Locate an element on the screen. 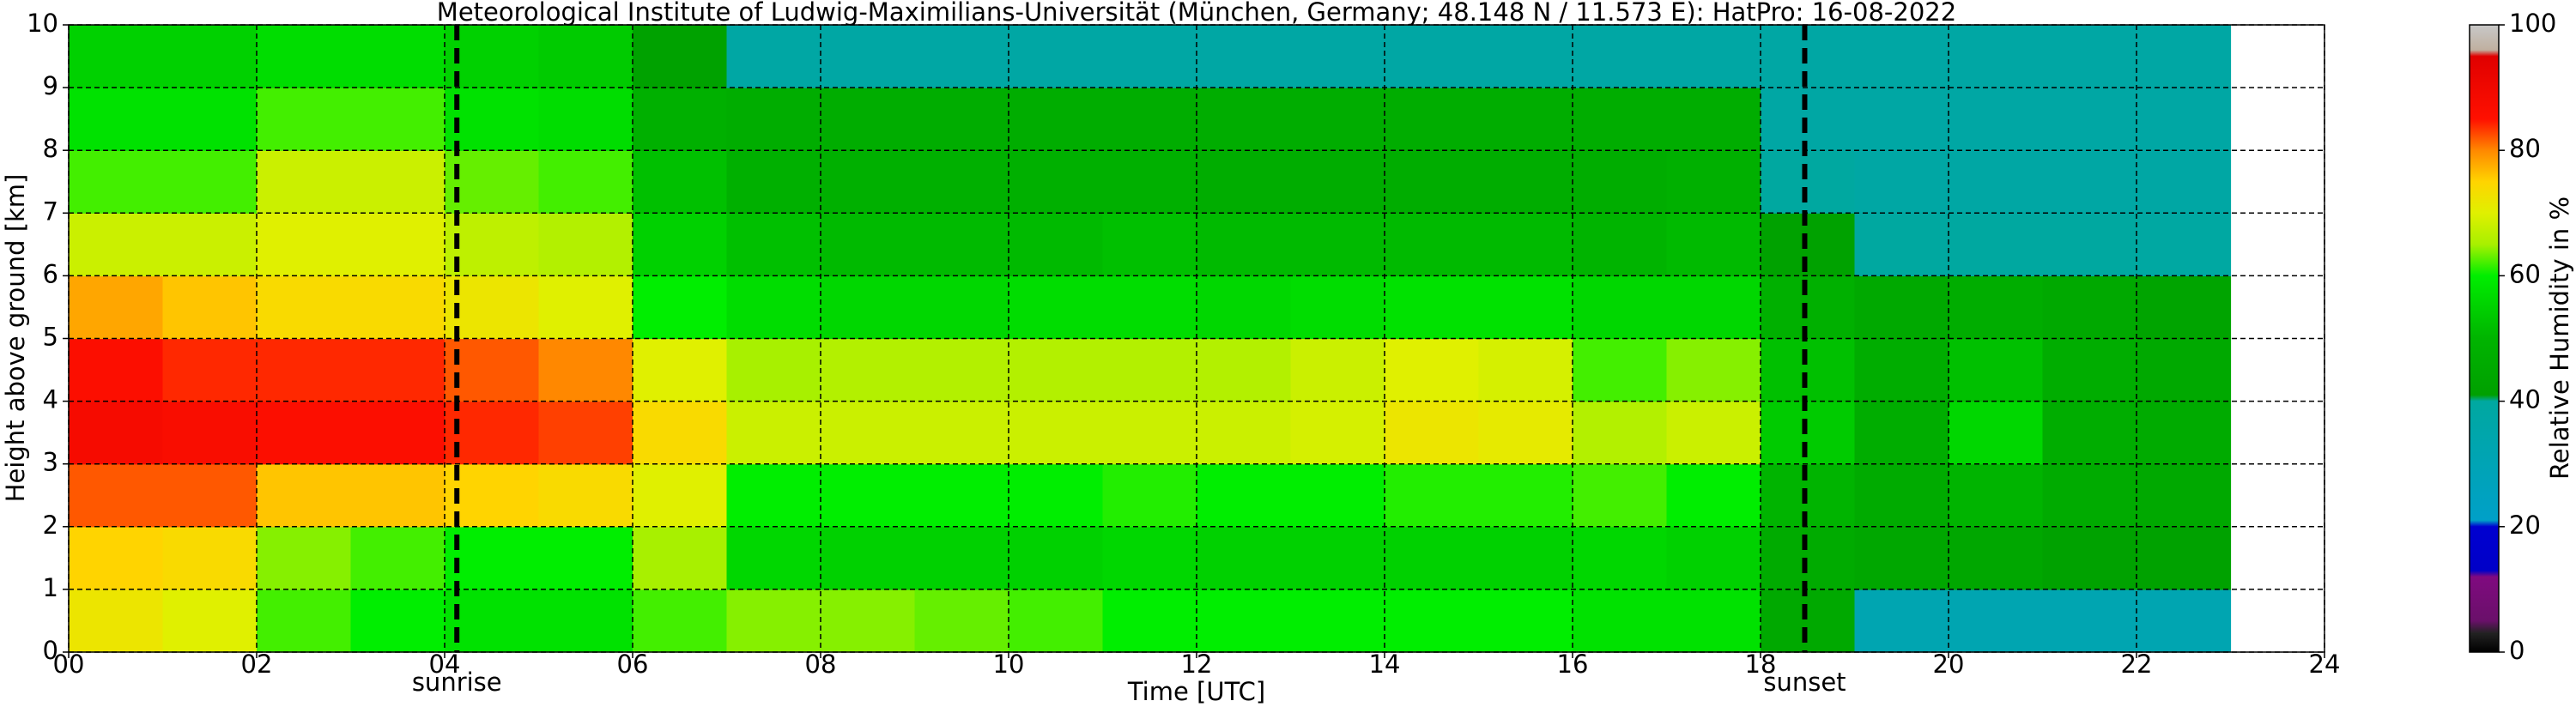 The height and width of the screenshot is (707, 2576). annotation-label: sunrise is located at coordinates (457, 683).